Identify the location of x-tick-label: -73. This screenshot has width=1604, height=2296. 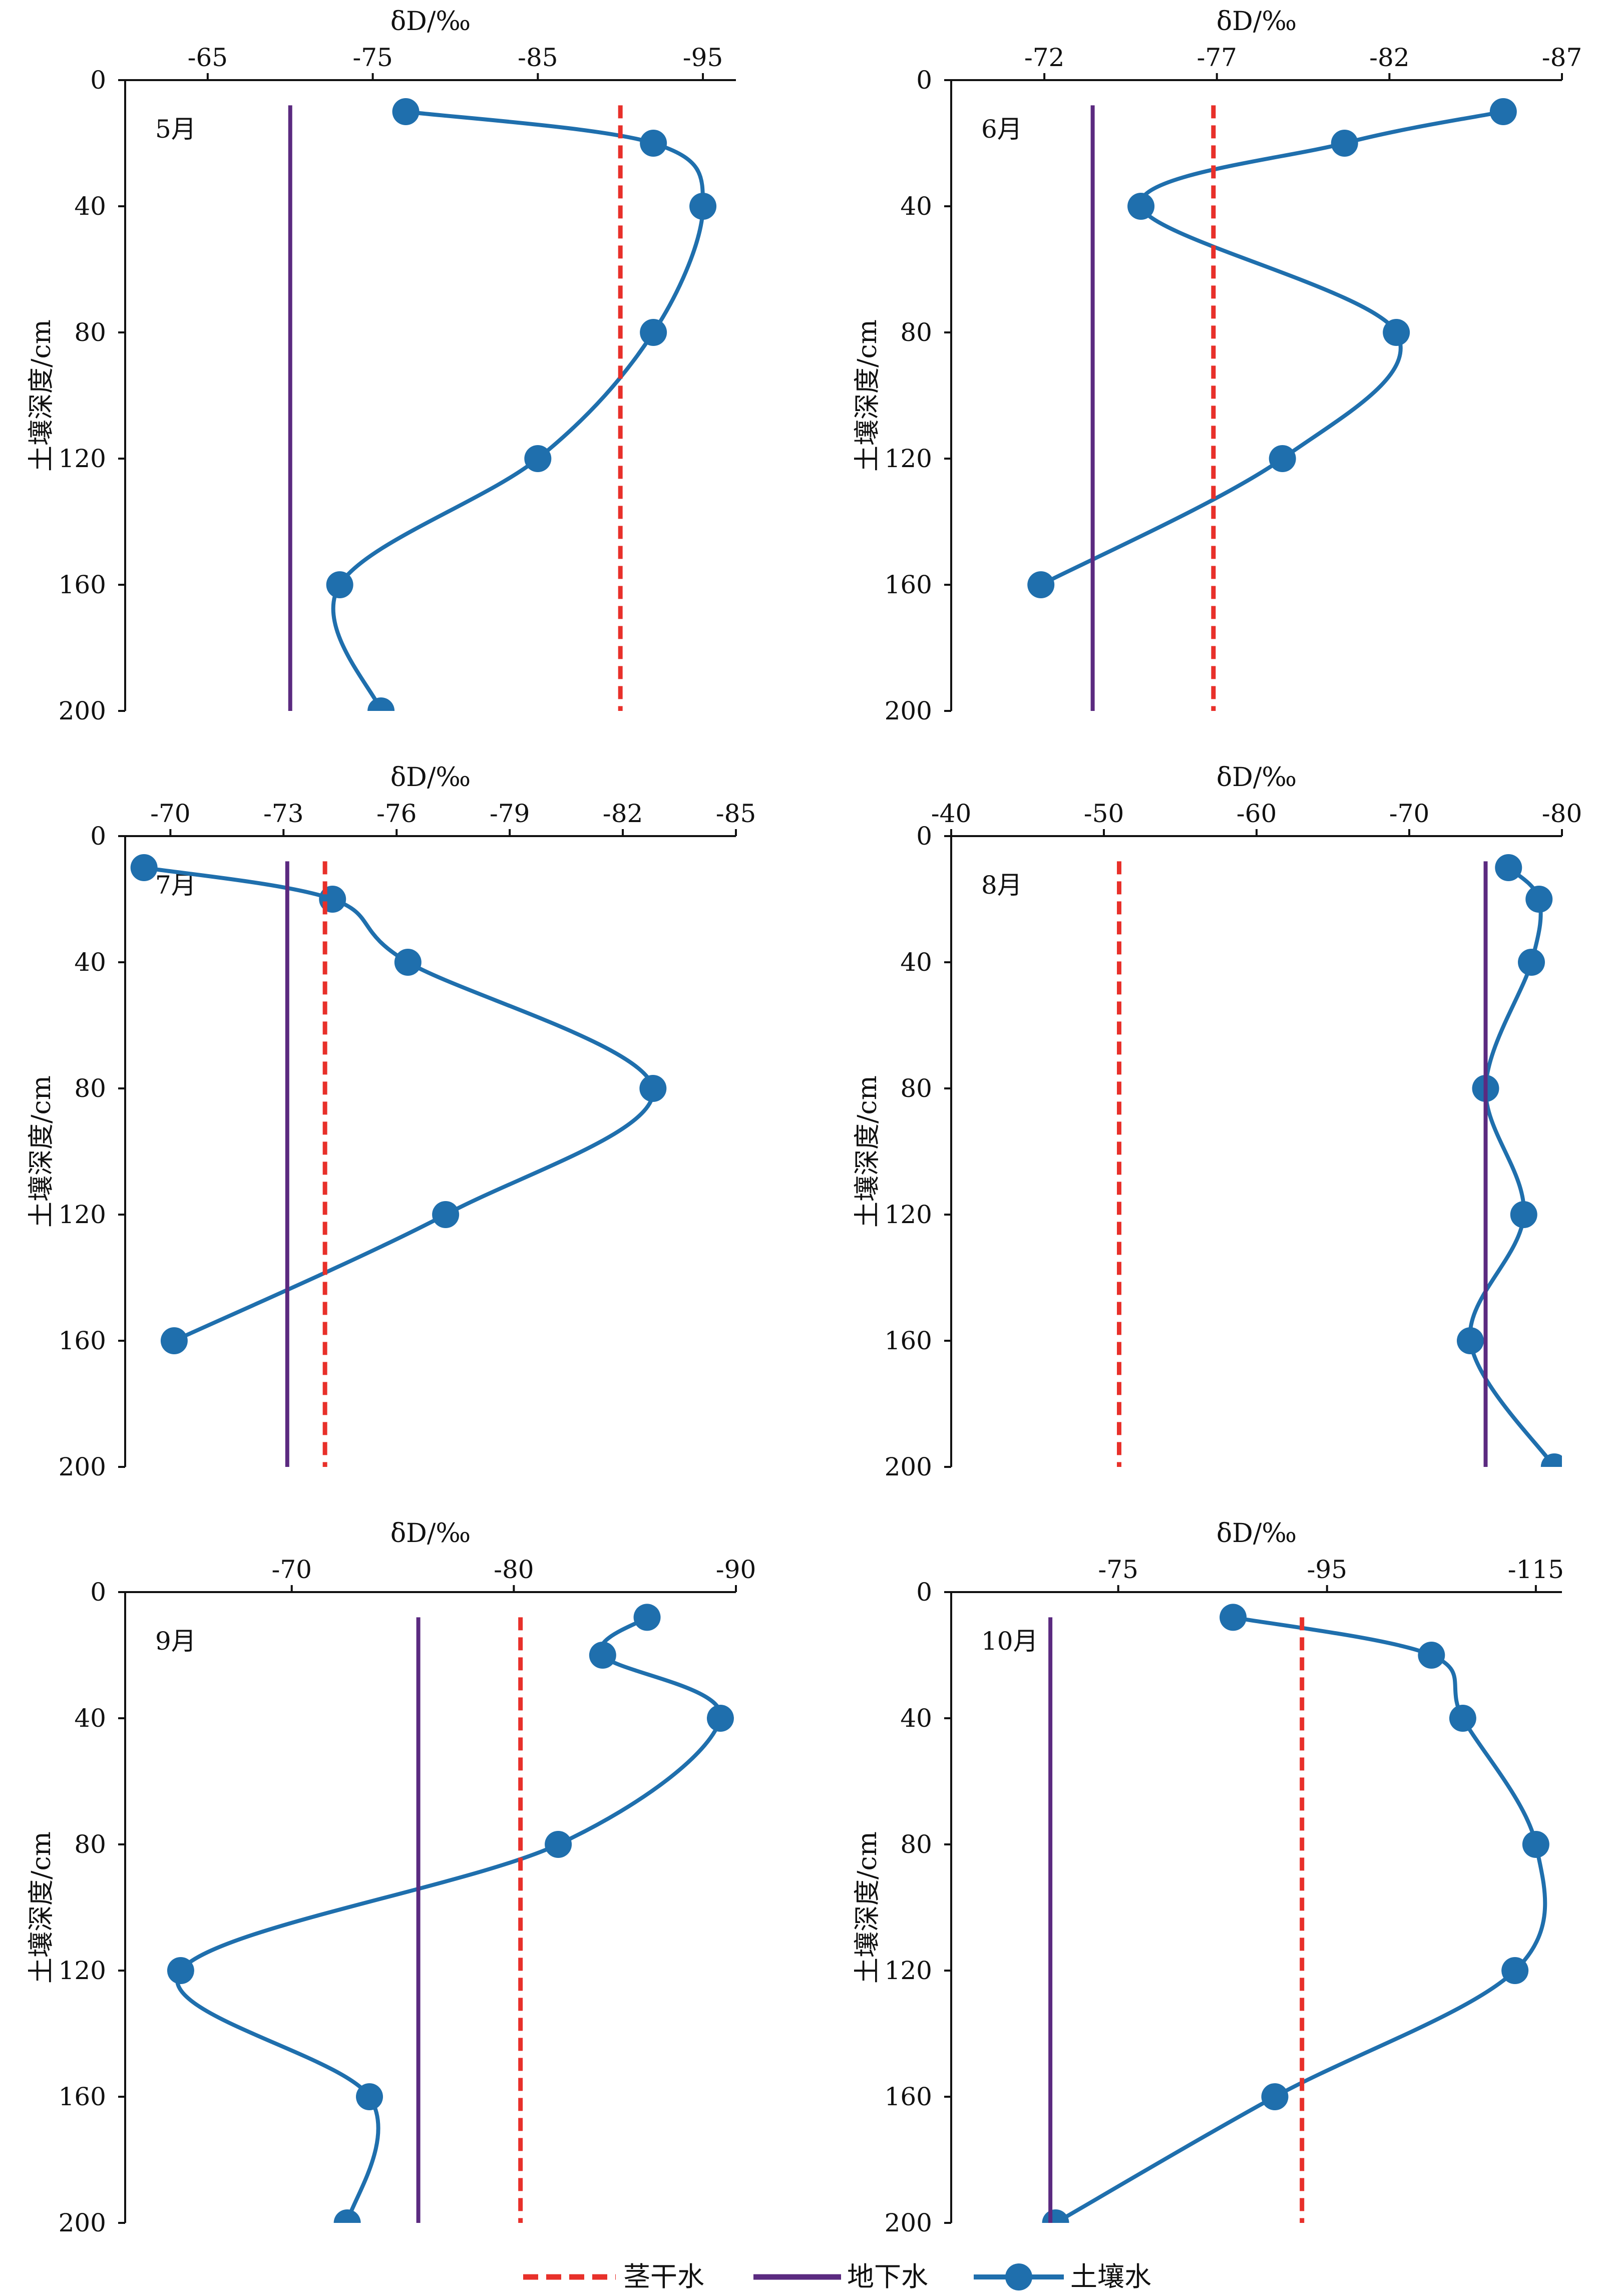
(284, 813).